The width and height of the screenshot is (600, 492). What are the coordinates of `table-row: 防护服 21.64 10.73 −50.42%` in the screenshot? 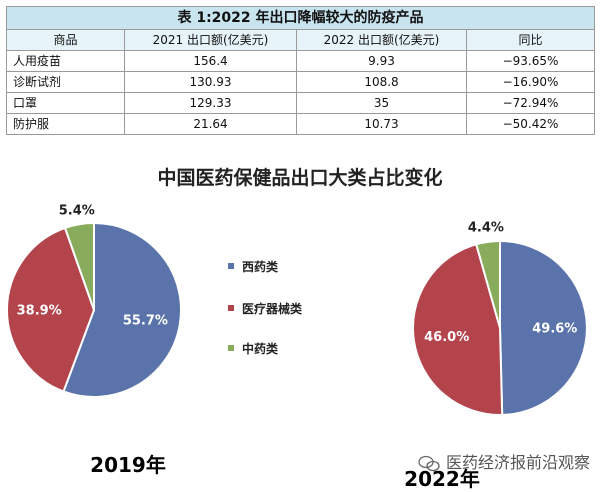 It's located at (300, 124).